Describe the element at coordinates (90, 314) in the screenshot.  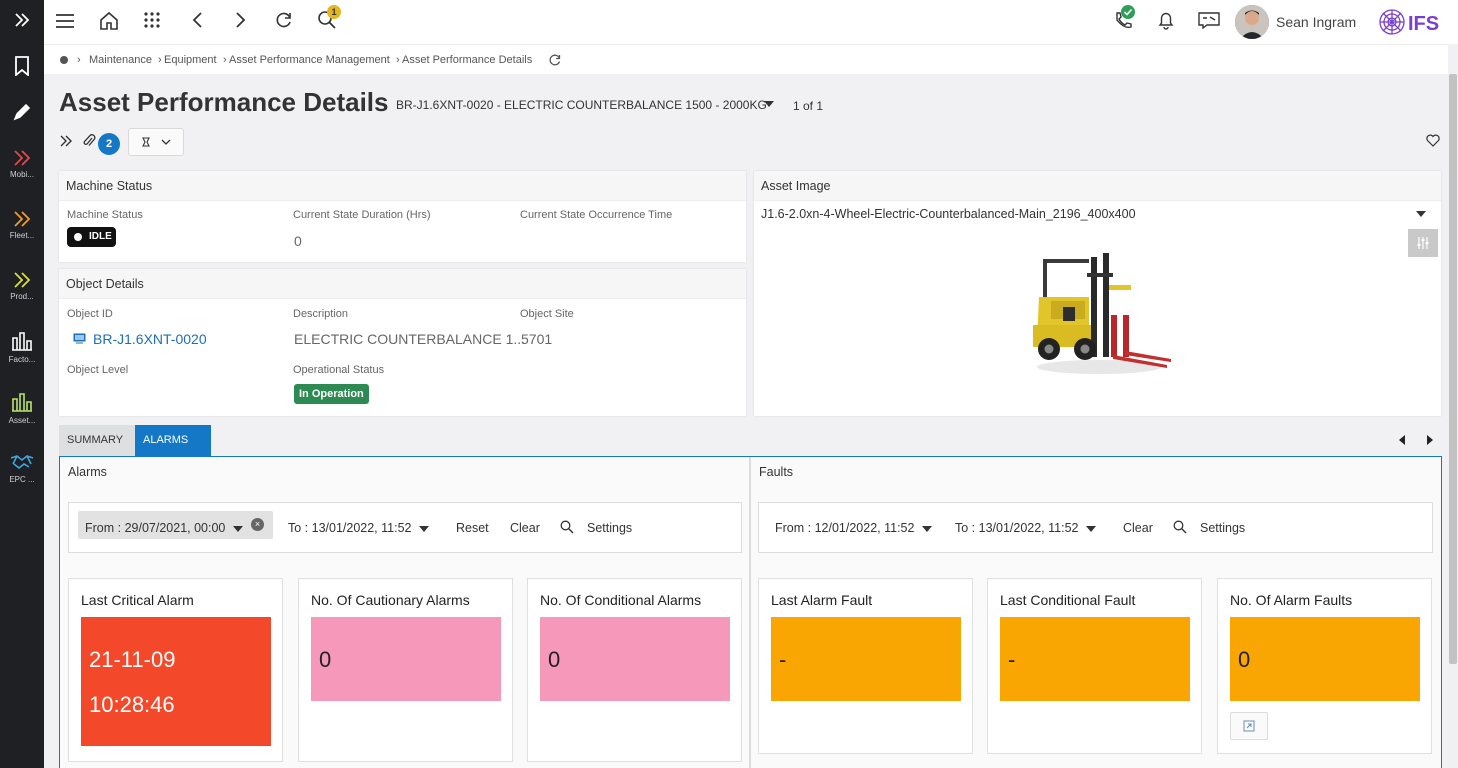
I see `field-label: Object ID` at that location.